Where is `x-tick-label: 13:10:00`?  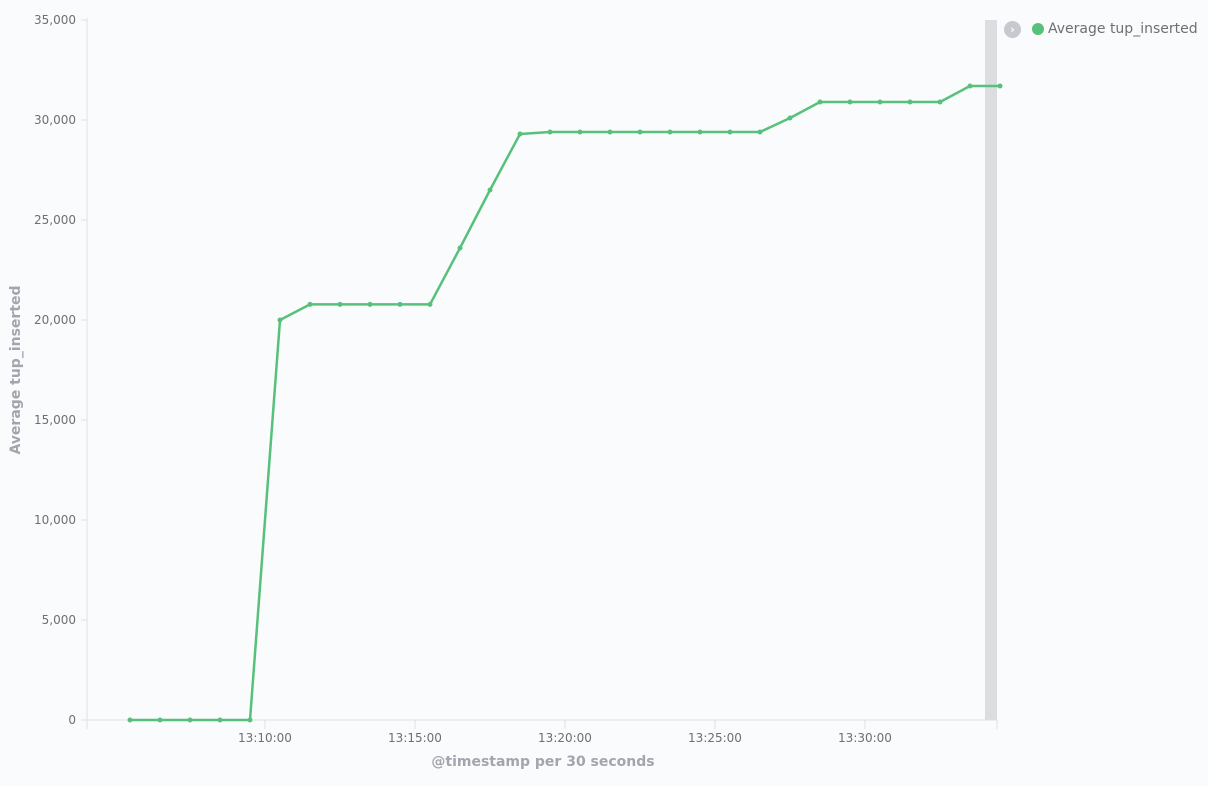 x-tick-label: 13:10:00 is located at coordinates (265, 738).